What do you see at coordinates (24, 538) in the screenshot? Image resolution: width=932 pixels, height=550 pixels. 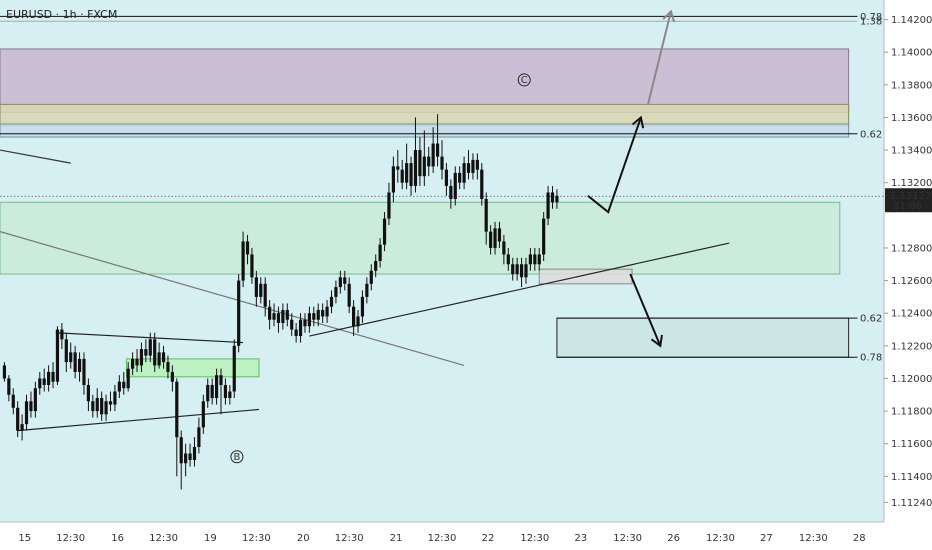 I see `x-tick-label: 15` at bounding box center [24, 538].